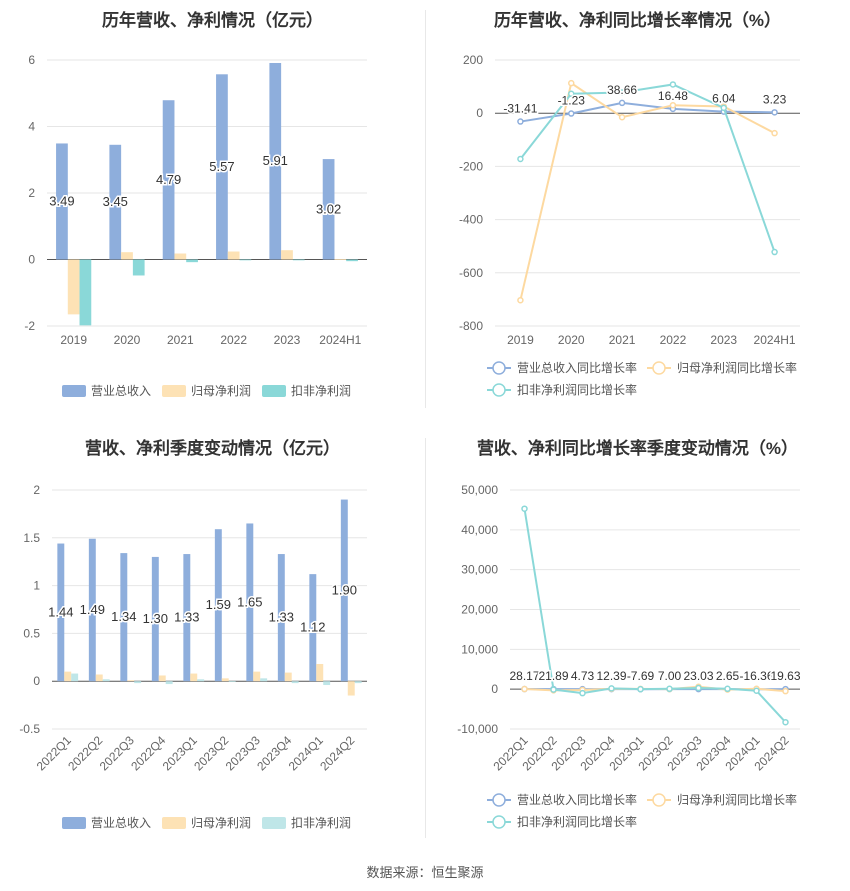 This screenshot has height=891, width=850. What do you see at coordinates (29, 326) in the screenshot?
I see `y-tick-label: -2` at bounding box center [29, 326].